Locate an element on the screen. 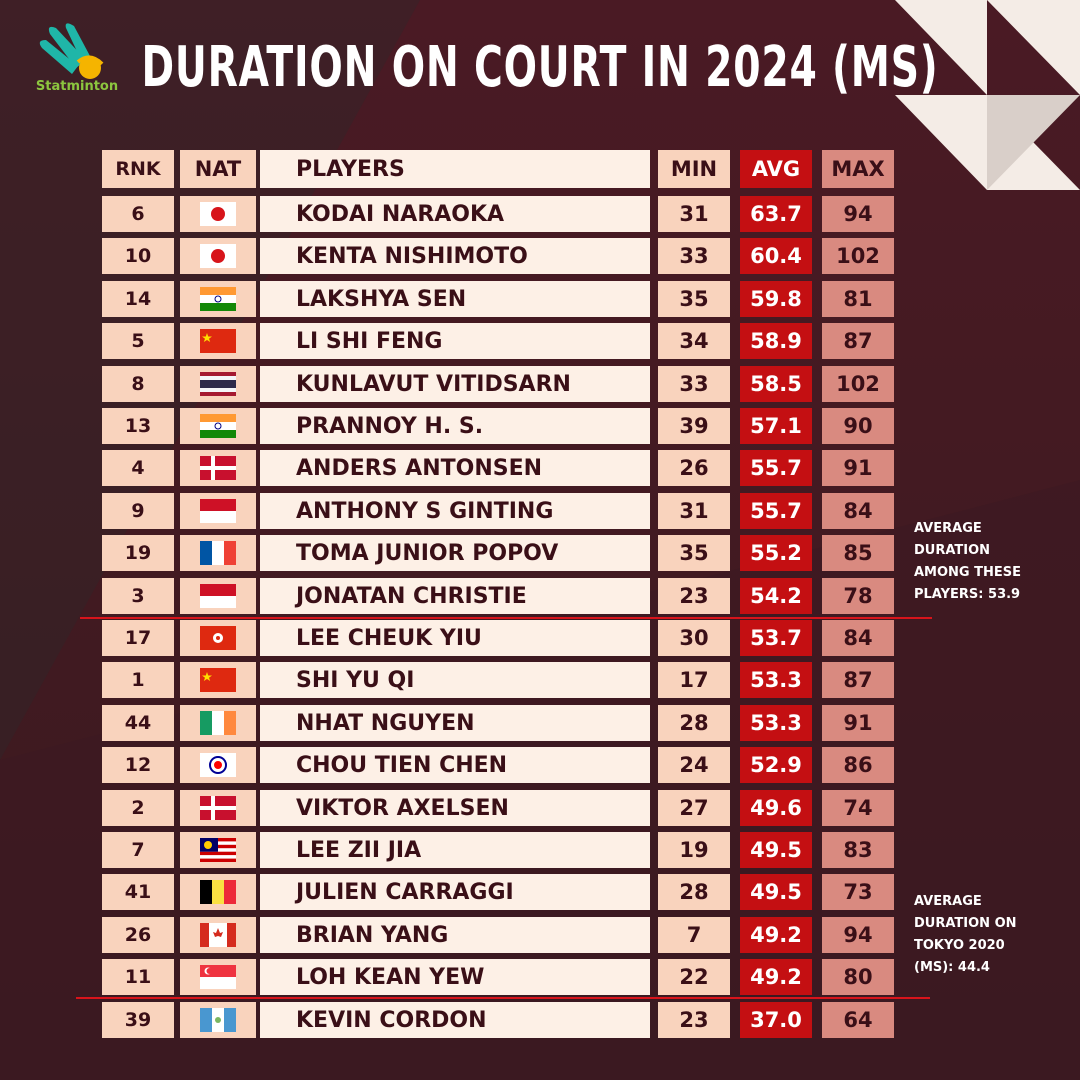 The image size is (1080, 1080). taipei-flag-icon is located at coordinates (218, 765).